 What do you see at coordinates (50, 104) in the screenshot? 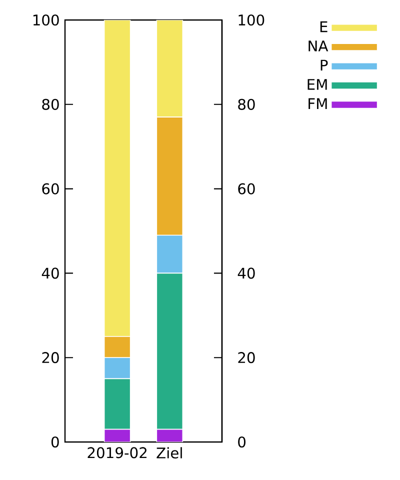
I see `y-tick-label: 80` at bounding box center [50, 104].